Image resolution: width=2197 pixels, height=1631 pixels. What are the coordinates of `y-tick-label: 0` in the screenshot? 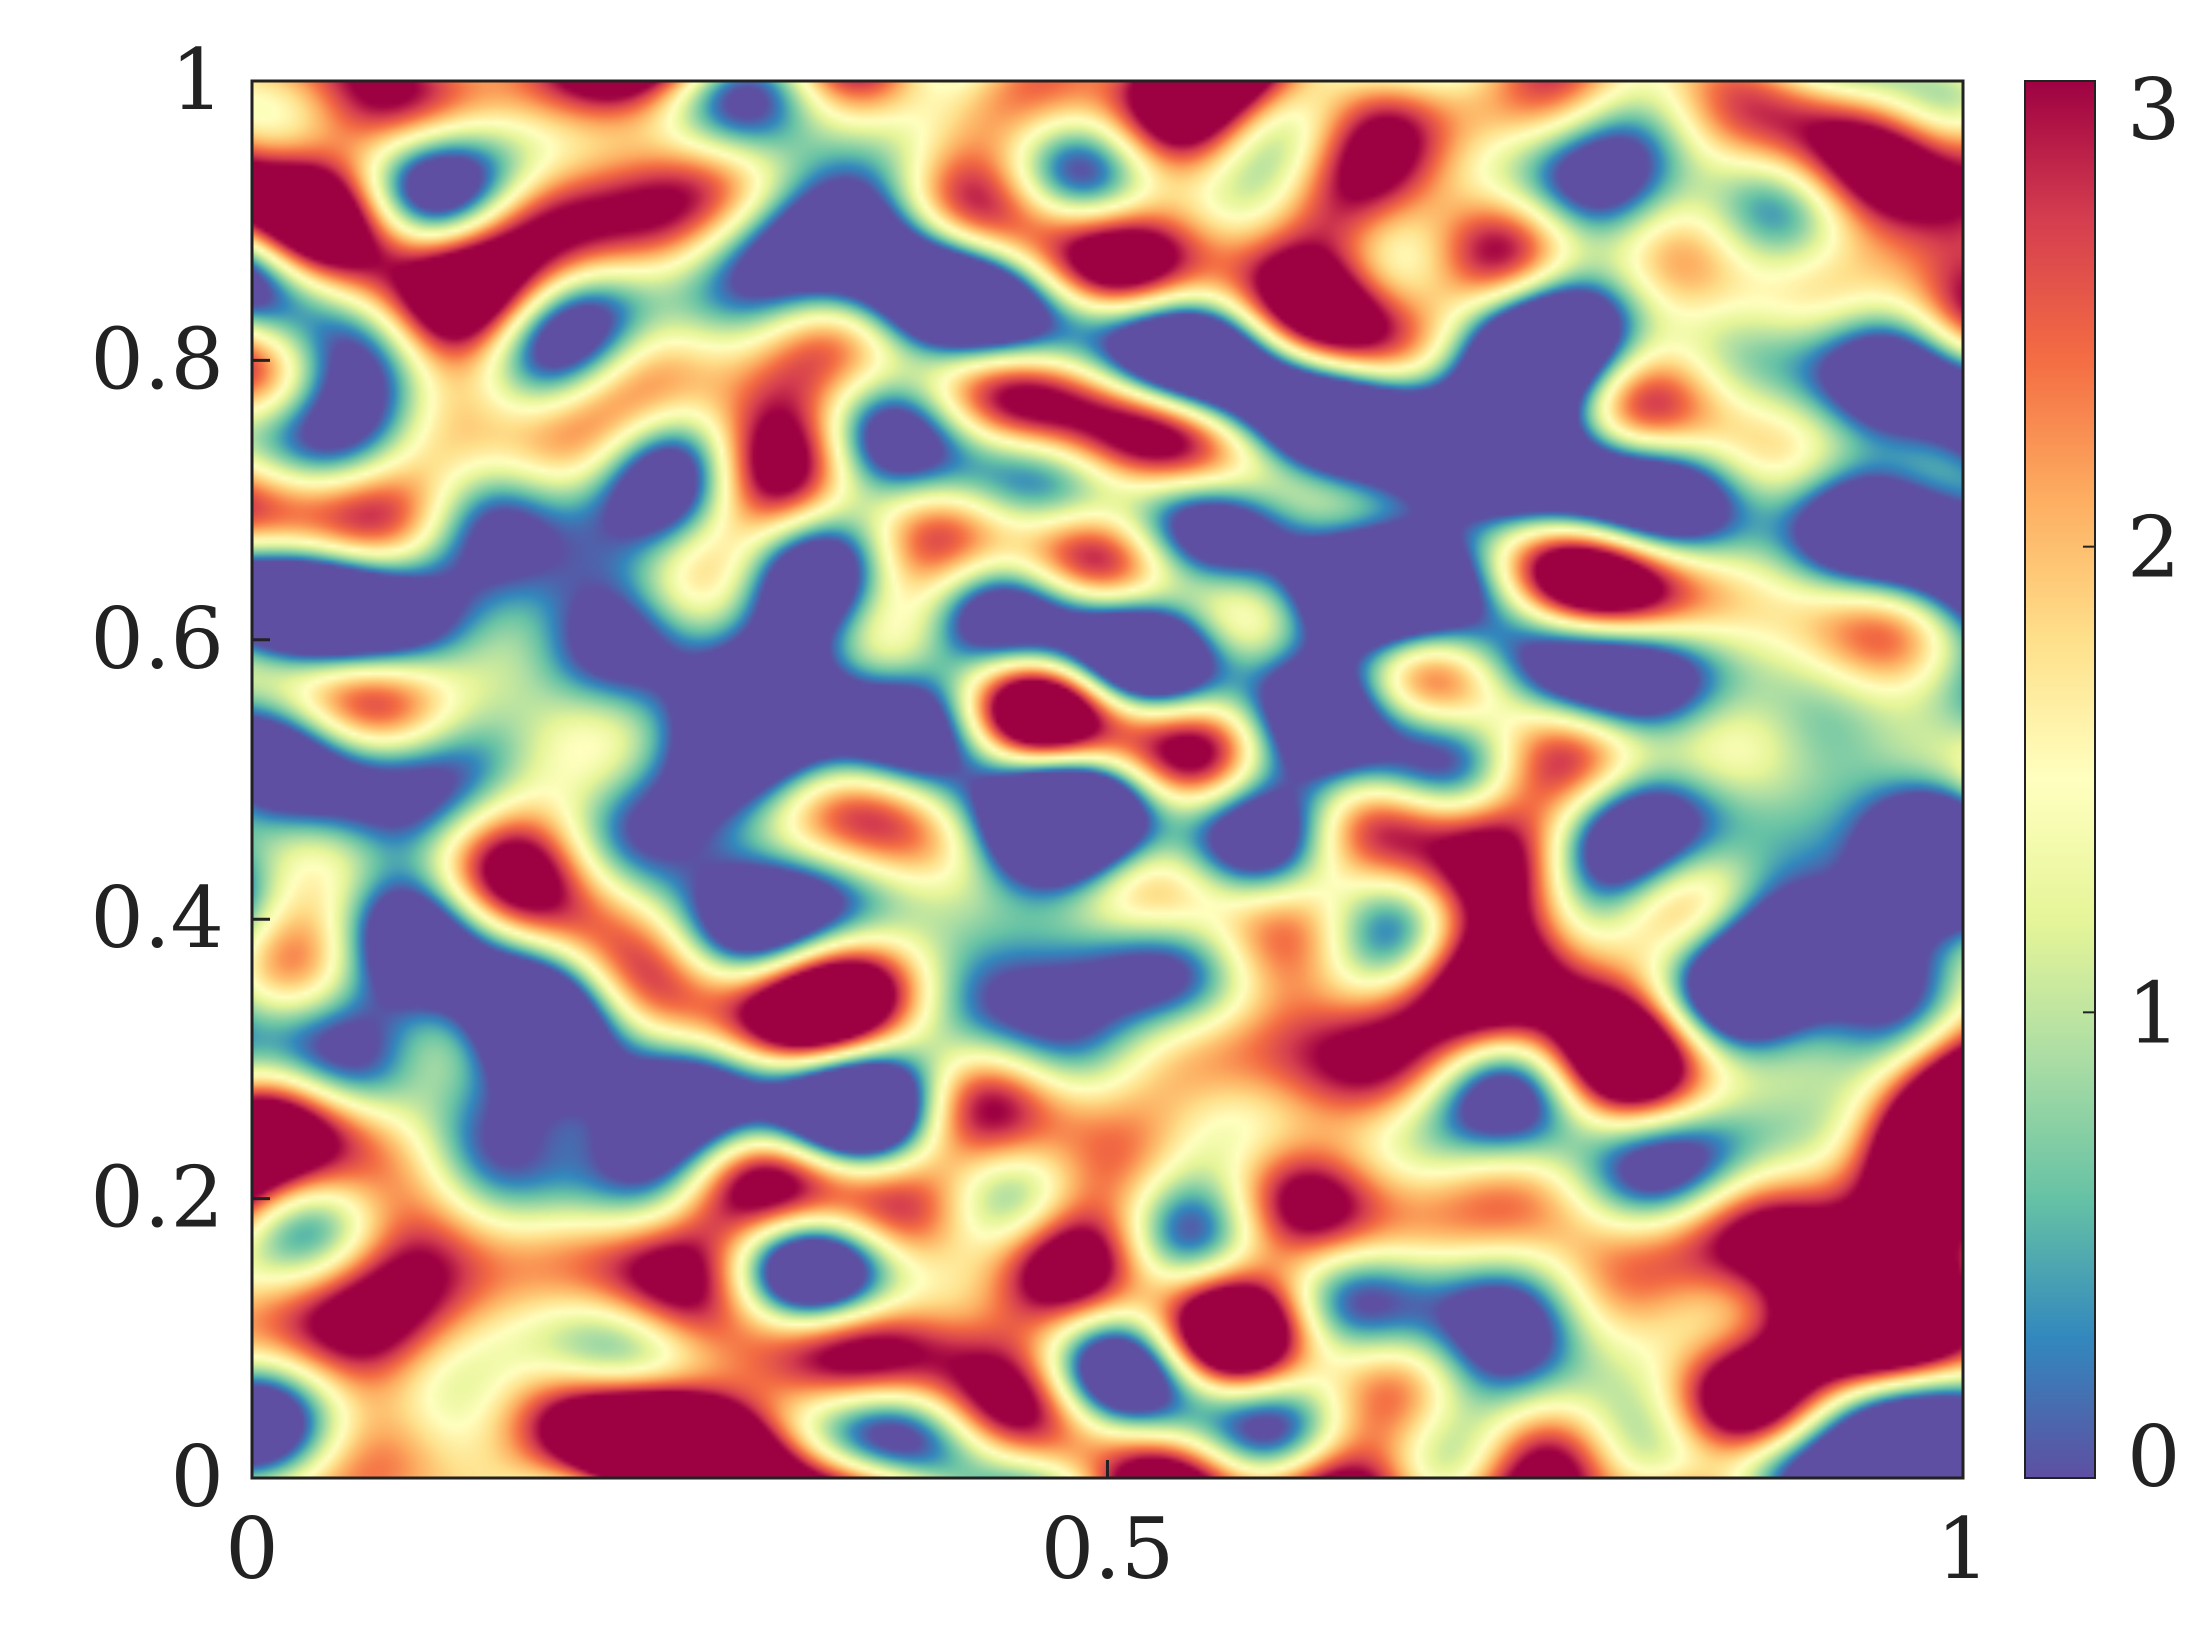 It's located at (197, 1477).